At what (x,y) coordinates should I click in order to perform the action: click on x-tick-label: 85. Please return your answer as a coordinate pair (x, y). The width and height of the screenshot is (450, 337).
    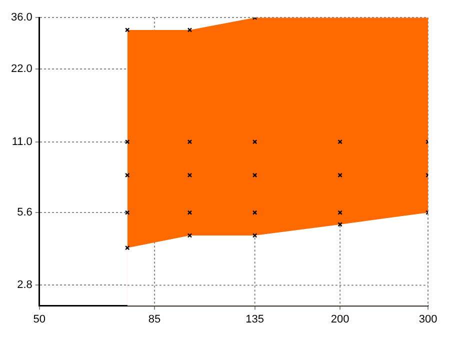
    Looking at the image, I should click on (154, 319).